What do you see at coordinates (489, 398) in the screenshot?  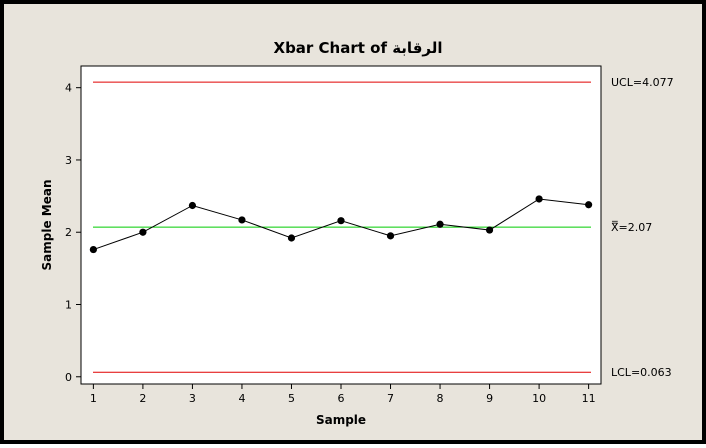 I see `x-tick-label: 9` at bounding box center [489, 398].